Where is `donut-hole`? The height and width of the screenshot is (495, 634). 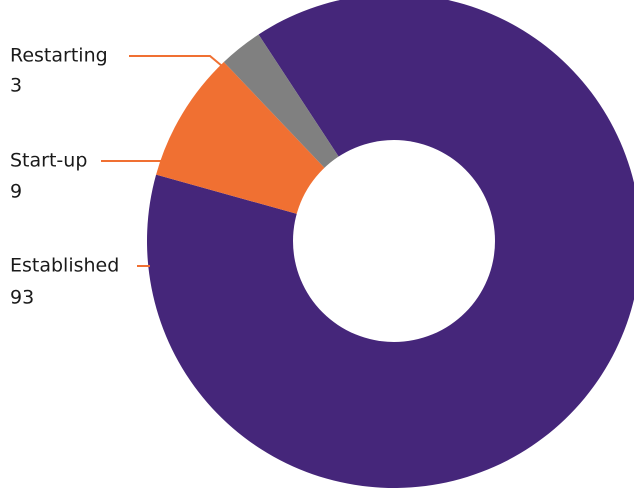 donut-hole is located at coordinates (394, 241).